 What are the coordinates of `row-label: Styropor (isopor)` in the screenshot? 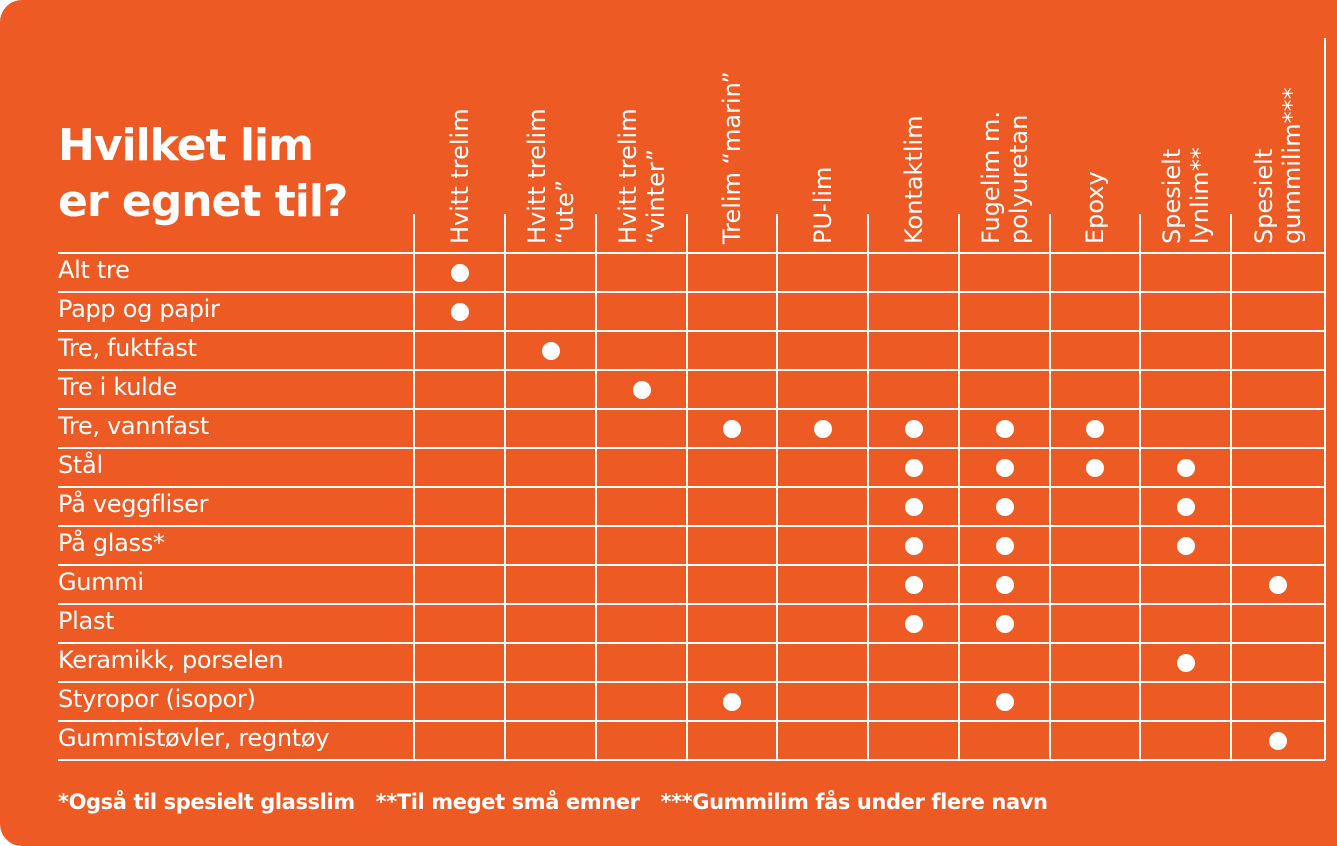 It's located at (157, 699).